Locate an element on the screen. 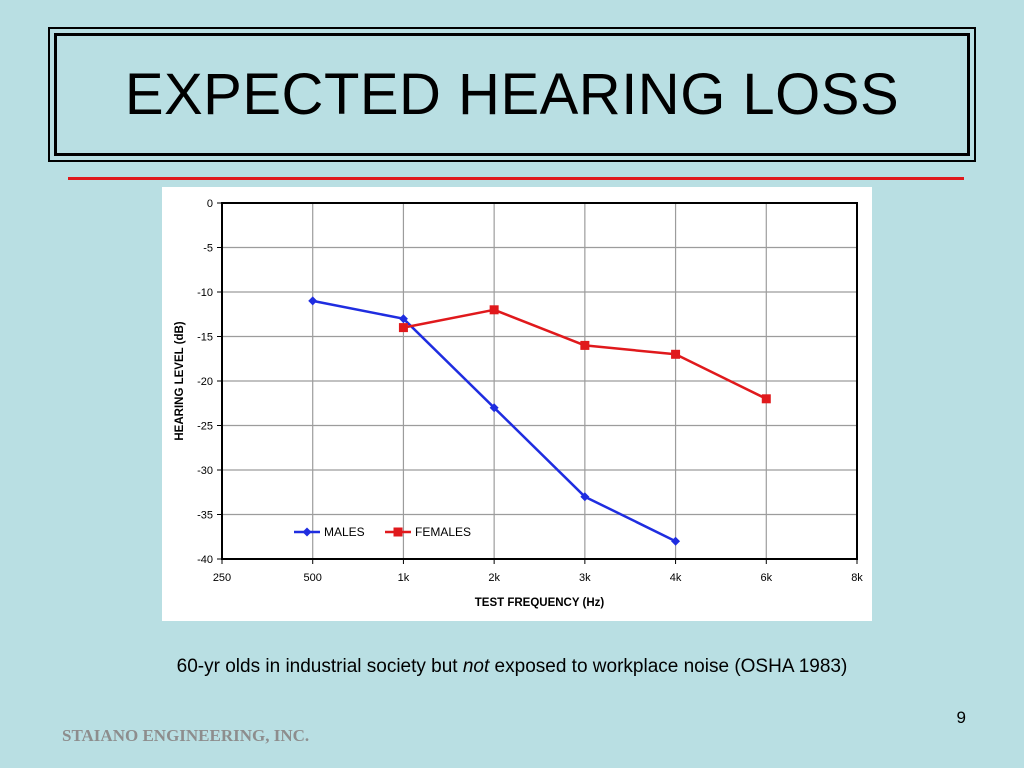  y-tick-label: -25 is located at coordinates (205, 427).